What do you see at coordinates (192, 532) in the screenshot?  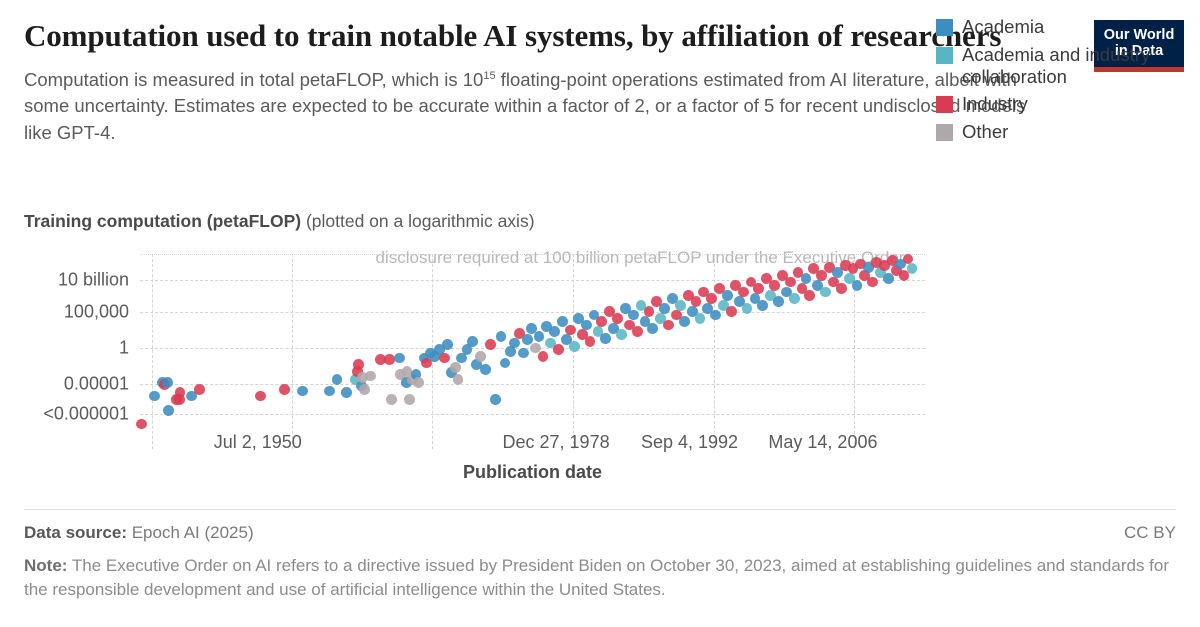 I see `data-source-value: Epoch AI (2025)` at bounding box center [192, 532].